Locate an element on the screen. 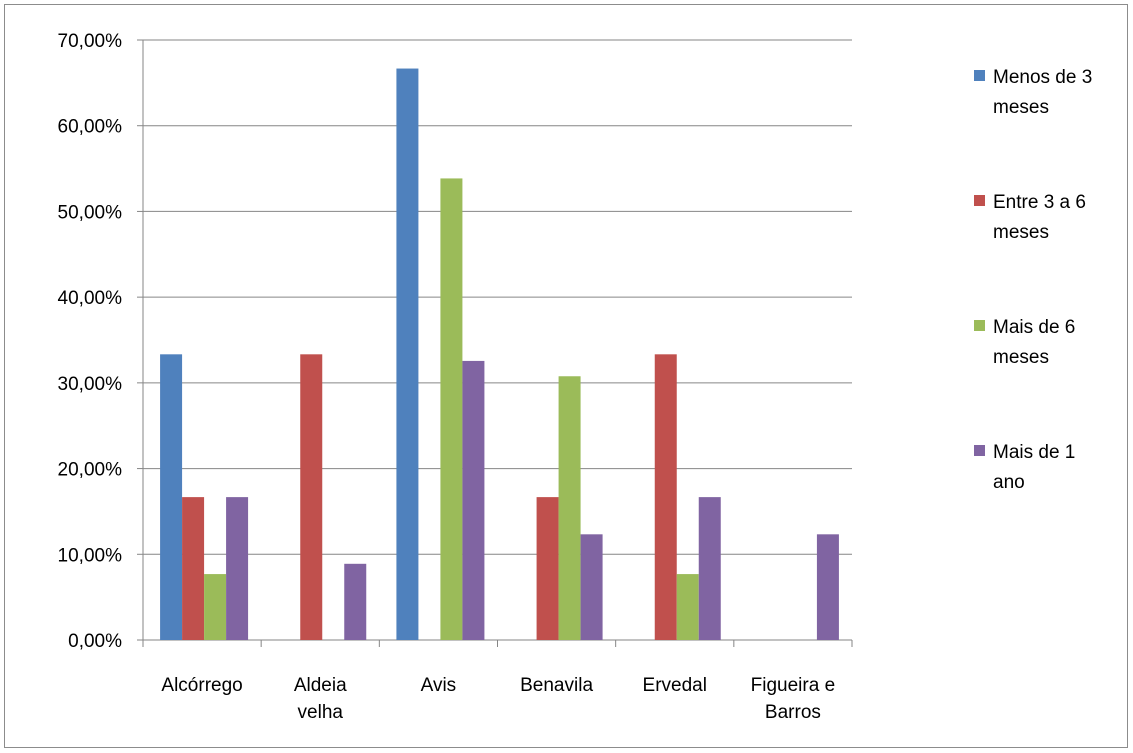 Image resolution: width=1133 pixels, height=753 pixels. legend-label: Menos de 3 is located at coordinates (1042, 77).